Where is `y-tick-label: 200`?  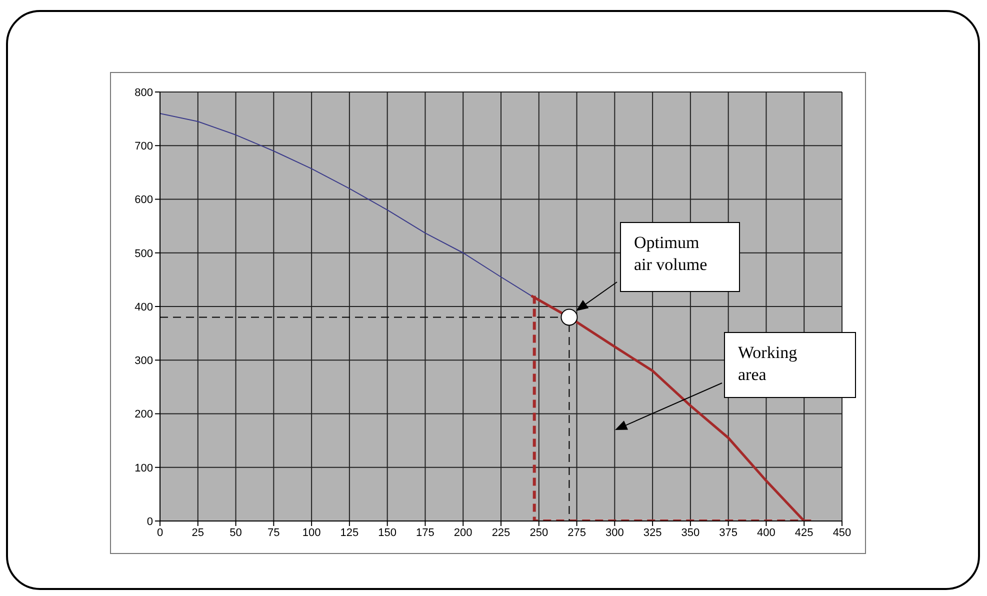
y-tick-label: 200 is located at coordinates (143, 414).